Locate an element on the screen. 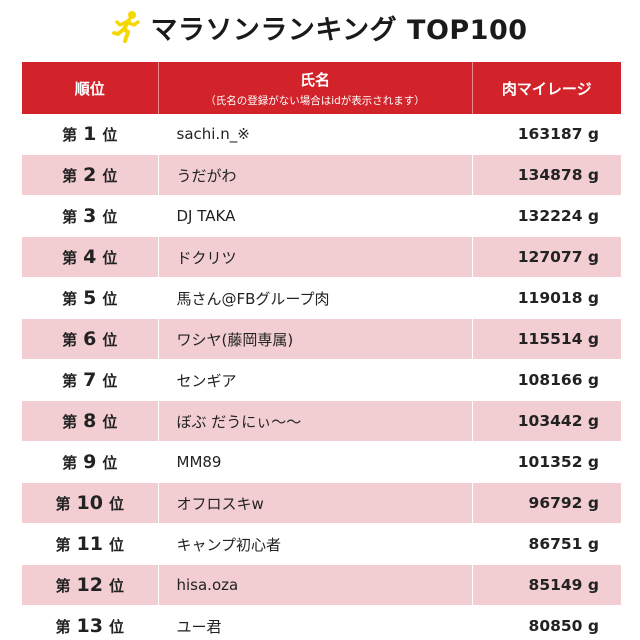 The image size is (640, 640). table-row: 第 5 位馬さん@FBグループ肉 119018 g is located at coordinates (321, 298).